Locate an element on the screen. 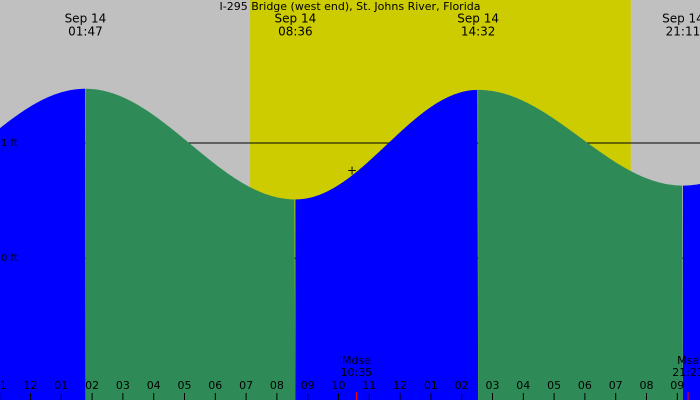 Image resolution: width=700 pixels, height=400 pixels. moon-label: Mdse is located at coordinates (356, 360).